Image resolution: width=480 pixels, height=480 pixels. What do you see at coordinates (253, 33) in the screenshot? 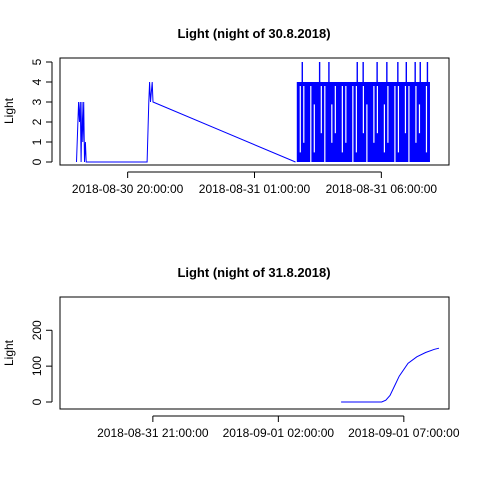
I see `chart-1-title: Light (night of 30.8.2018)` at bounding box center [253, 33].